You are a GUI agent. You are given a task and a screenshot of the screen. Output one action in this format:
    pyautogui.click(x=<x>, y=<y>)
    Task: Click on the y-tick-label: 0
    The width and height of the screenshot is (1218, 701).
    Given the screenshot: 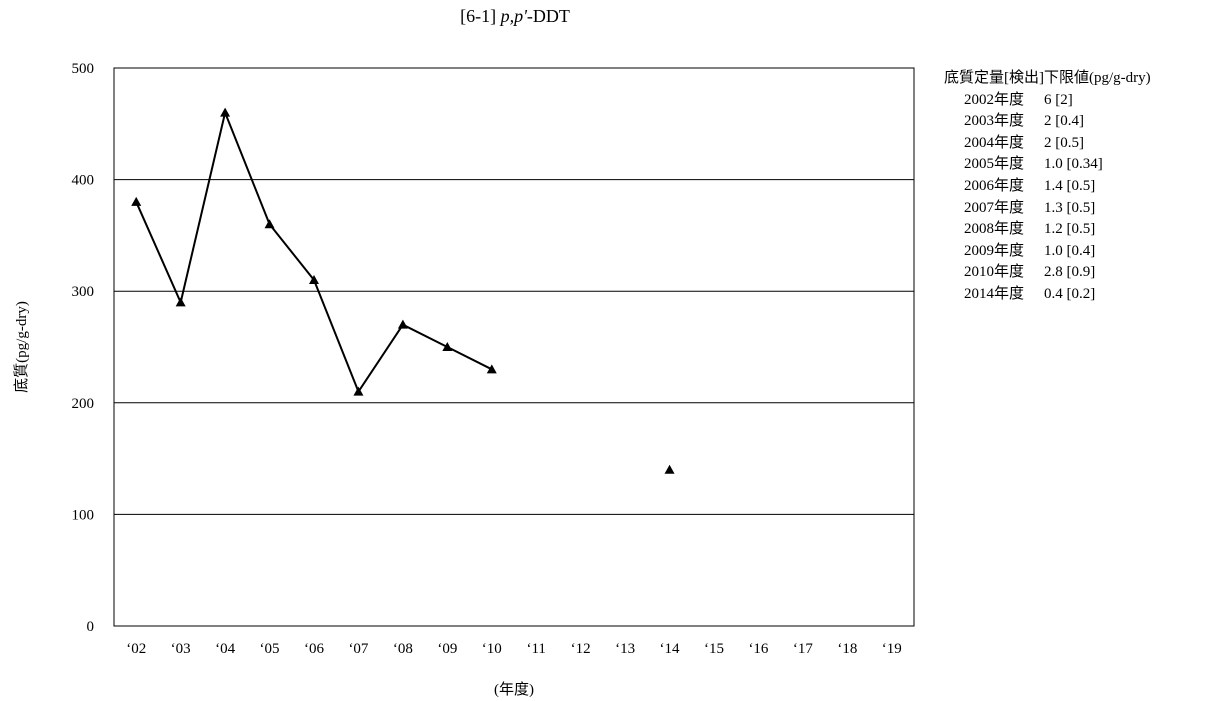 What is the action you would take?
    pyautogui.click(x=91, y=627)
    